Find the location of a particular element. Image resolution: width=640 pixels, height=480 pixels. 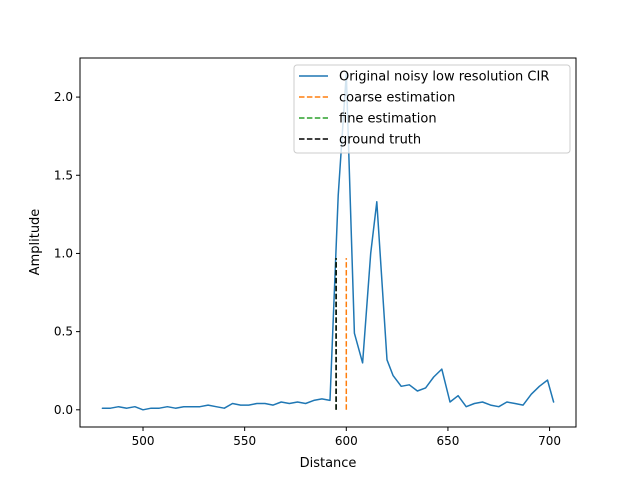

legend-label: Original noisy low resolution CIR is located at coordinates (444, 77).